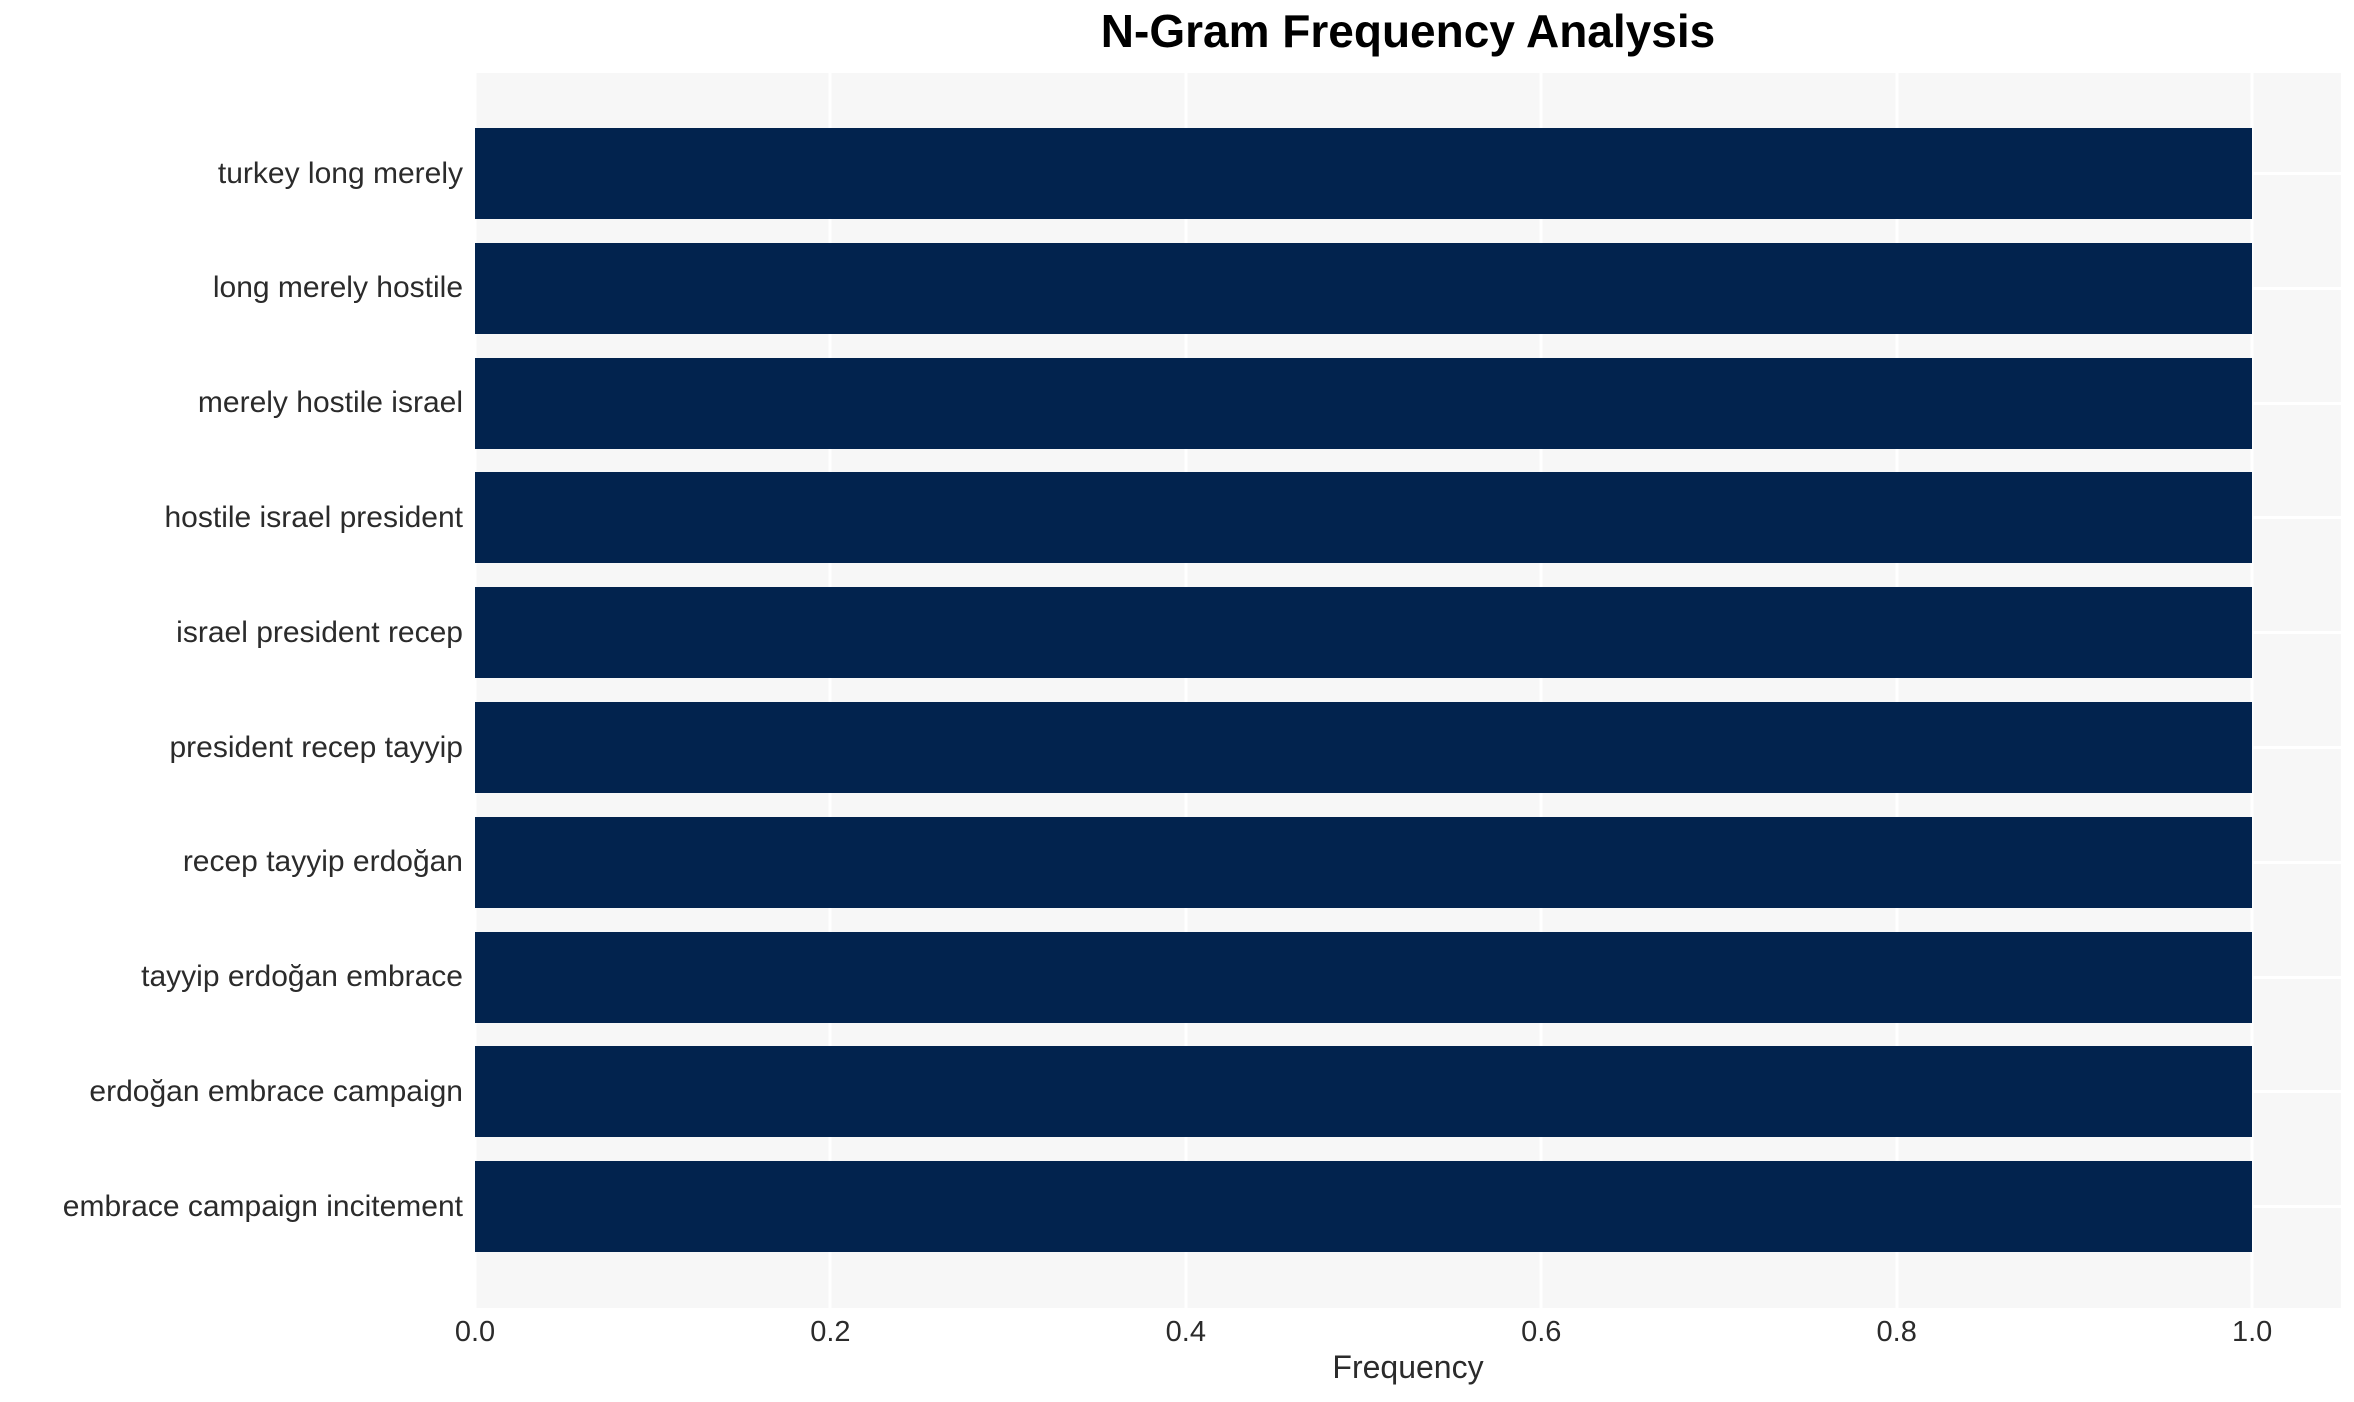 The height and width of the screenshot is (1402, 2354). I want to click on x-tick-label: 0.6, so click(1541, 1332).